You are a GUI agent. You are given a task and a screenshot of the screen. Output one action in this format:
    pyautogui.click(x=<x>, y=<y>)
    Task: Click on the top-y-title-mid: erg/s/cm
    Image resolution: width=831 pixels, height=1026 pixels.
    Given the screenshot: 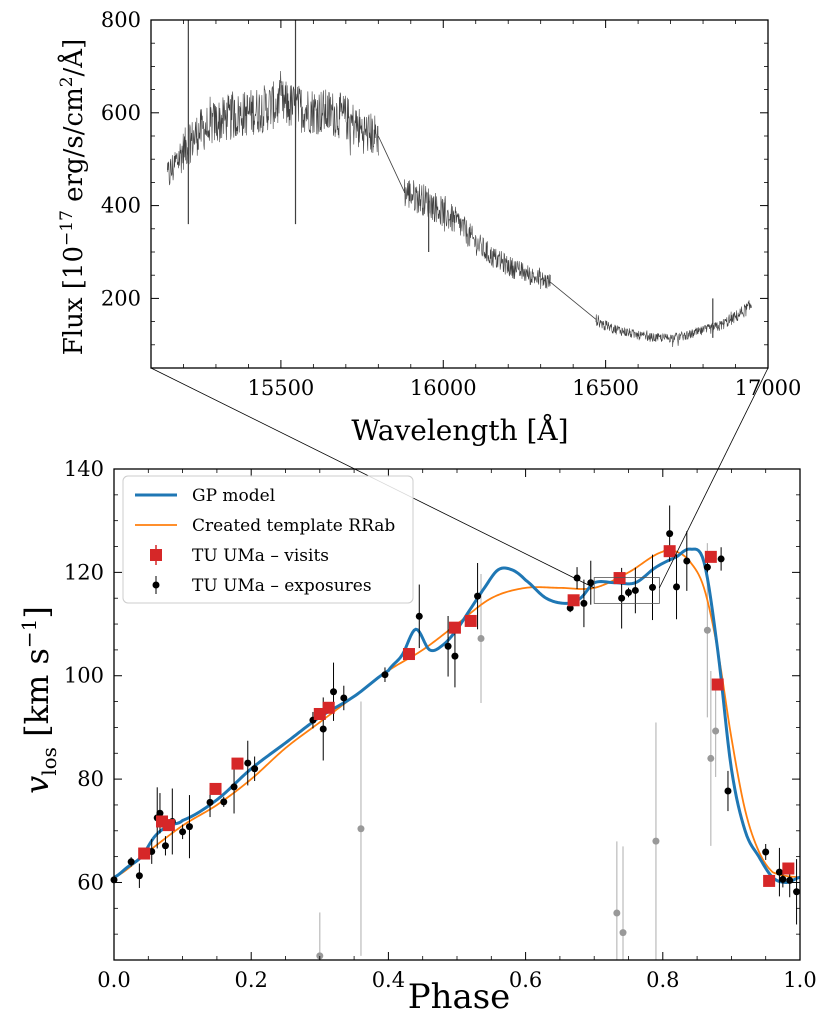 What is the action you would take?
    pyautogui.click(x=74, y=148)
    